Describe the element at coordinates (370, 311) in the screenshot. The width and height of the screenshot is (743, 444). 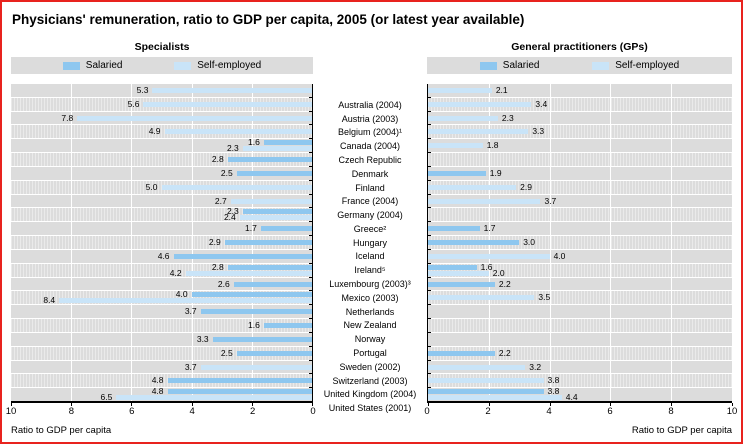
I see `country-label: Netherlands` at that location.